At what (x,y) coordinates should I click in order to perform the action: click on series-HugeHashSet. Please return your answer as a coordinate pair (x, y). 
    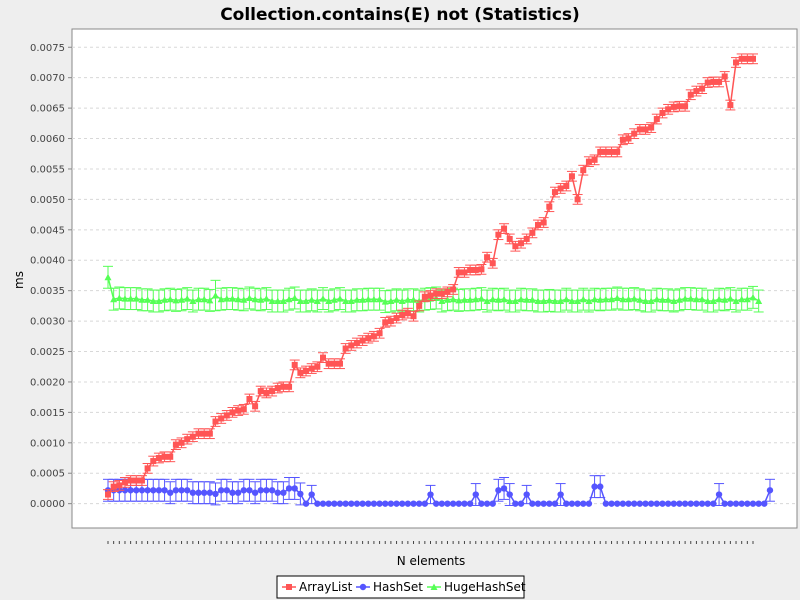
    Looking at the image, I should click on (433, 289).